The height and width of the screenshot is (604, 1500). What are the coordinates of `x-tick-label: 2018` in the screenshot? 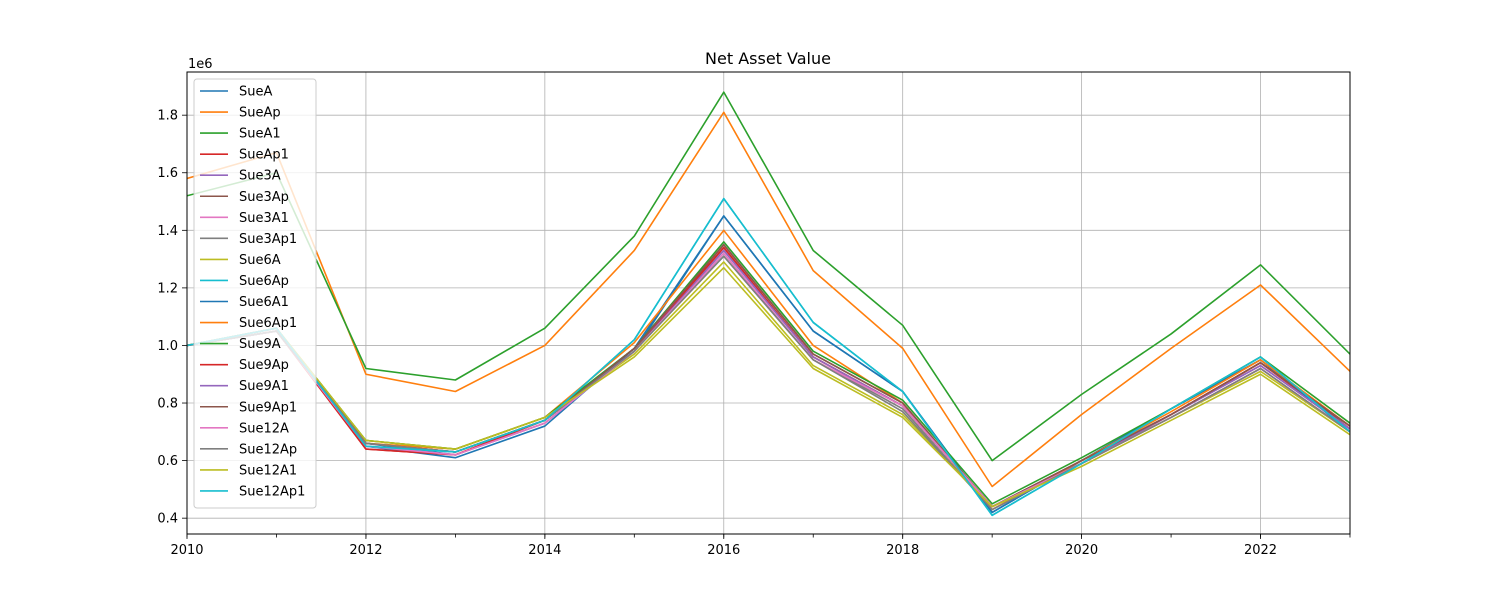 It's located at (902, 550).